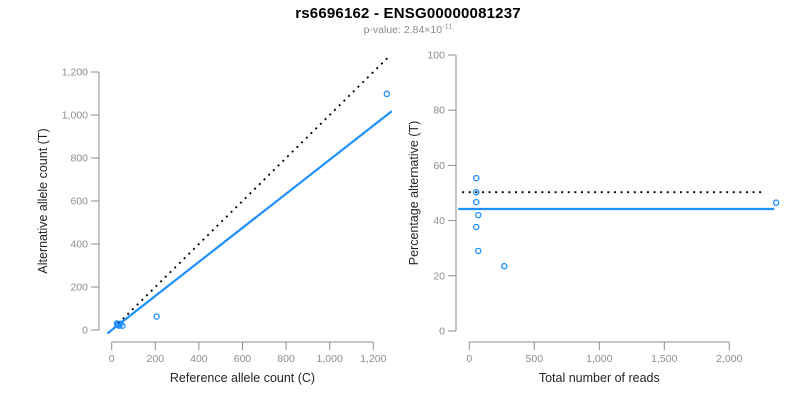 This screenshot has width=800, height=400. I want to click on x-tick-label: 1,200, so click(373, 359).